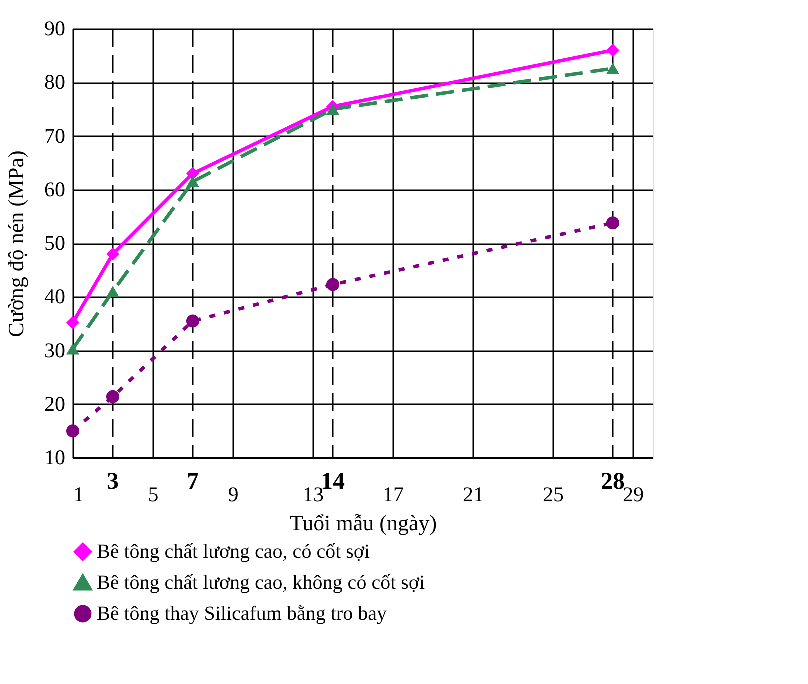  Describe the element at coordinates (16, 244) in the screenshot. I see `y-axis-title: Cường độ nén (MPa)` at that location.